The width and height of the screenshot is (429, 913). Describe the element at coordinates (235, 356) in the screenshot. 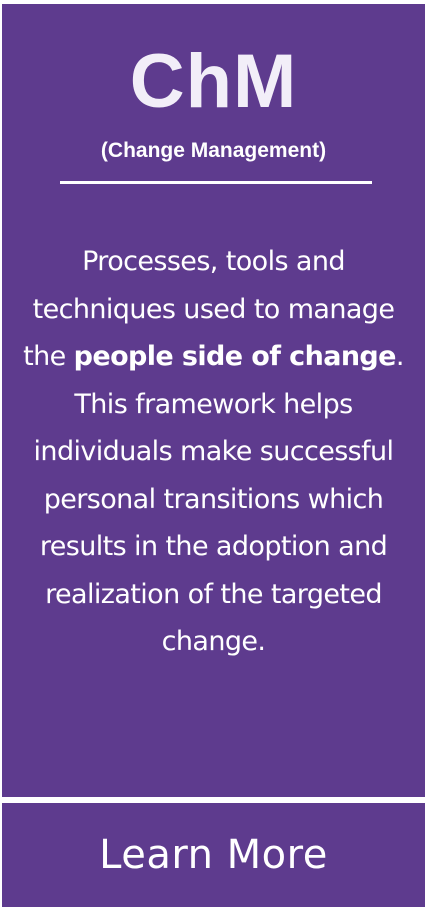

I see `description-emphasis: people side of change` at that location.